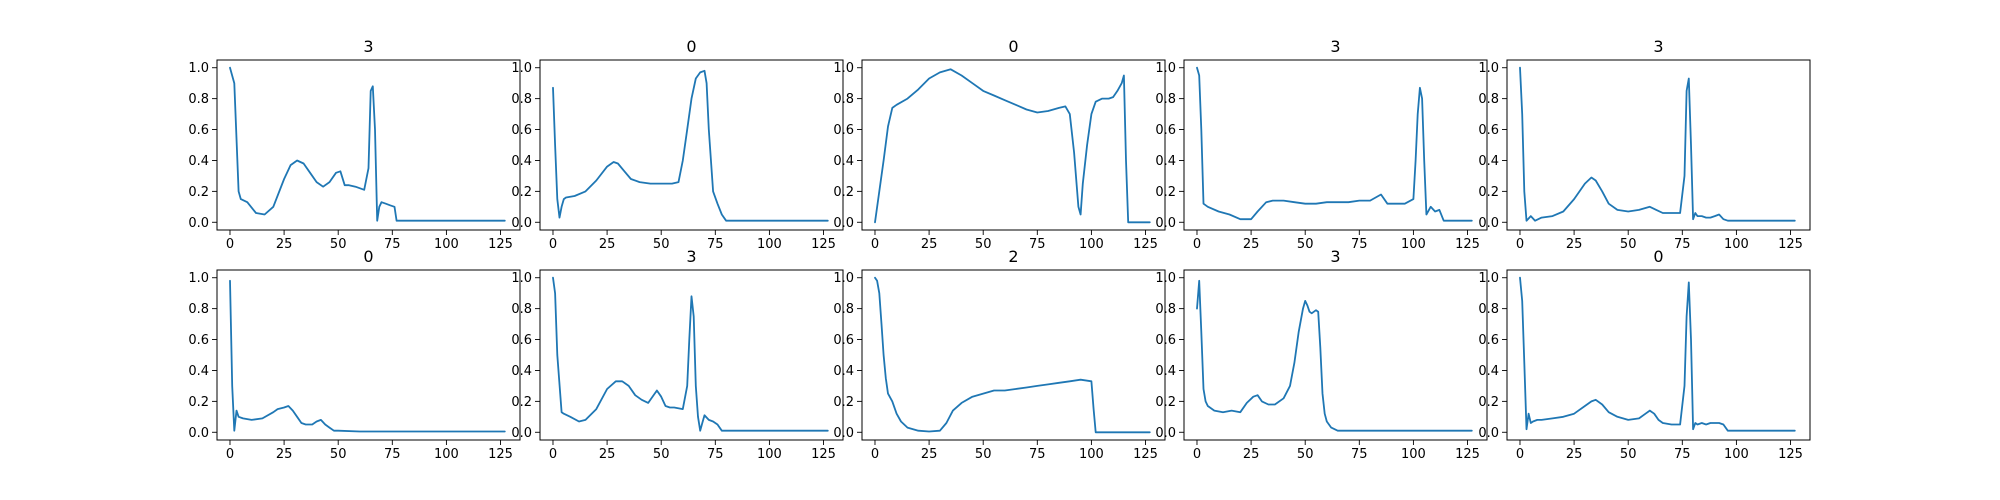  Describe the element at coordinates (1644, 144) in the screenshot. I see `subplot-5: 3 0 25 50 75 100 125 0.0 0.2 0.4 0.6 0.8 1.0` at that location.